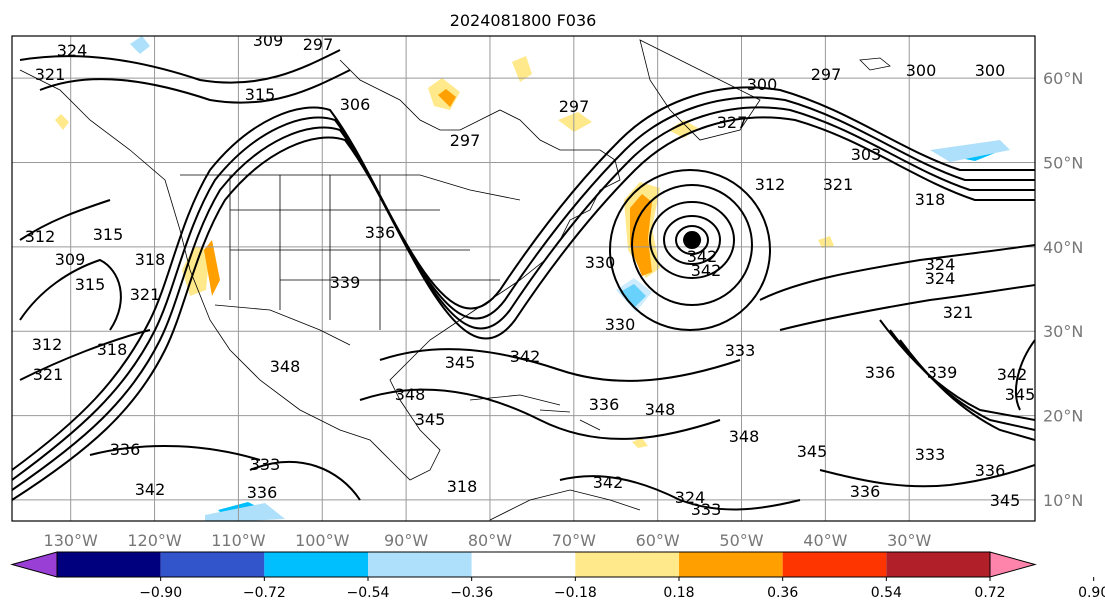 The width and height of the screenshot is (1105, 615). Describe the element at coordinates (1063, 500) in the screenshot. I see `lat-label: 10°N` at that location.